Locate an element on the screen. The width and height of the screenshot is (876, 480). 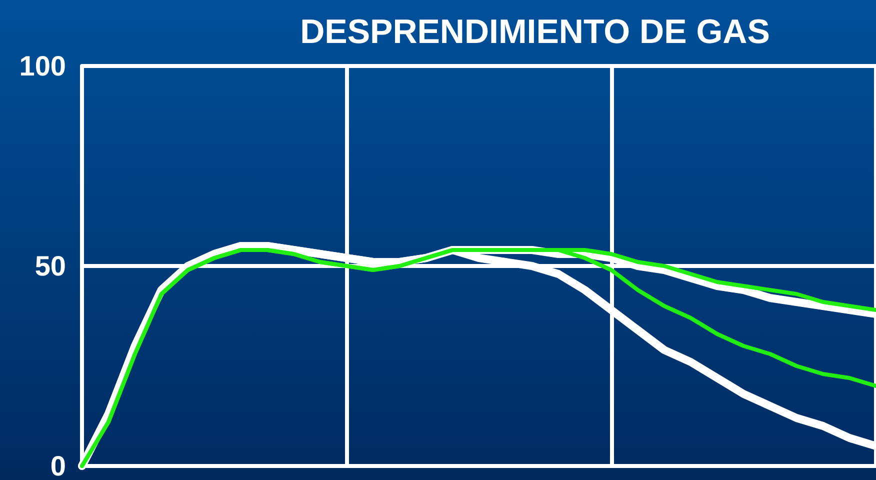
y-tick-label: 0 is located at coordinates (58, 465).